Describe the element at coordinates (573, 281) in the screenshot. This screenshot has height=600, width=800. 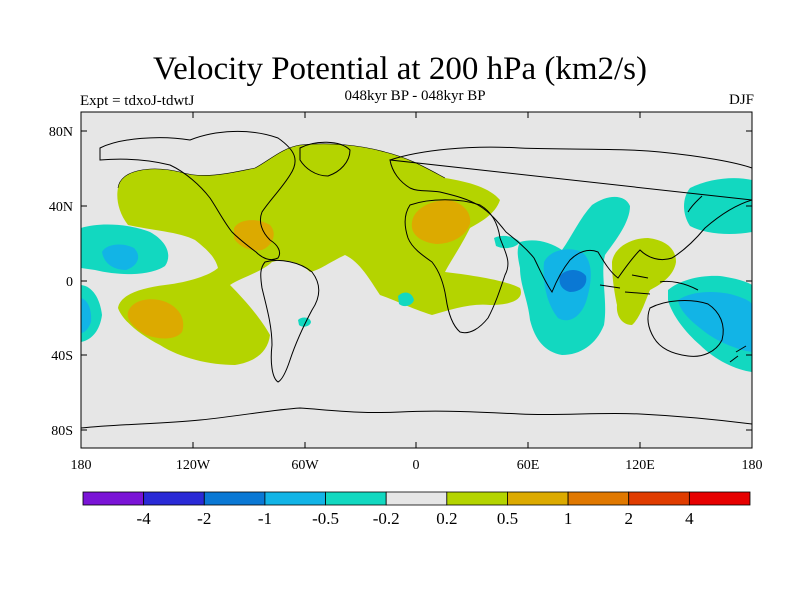
I see `contour-neg3-indian` at that location.